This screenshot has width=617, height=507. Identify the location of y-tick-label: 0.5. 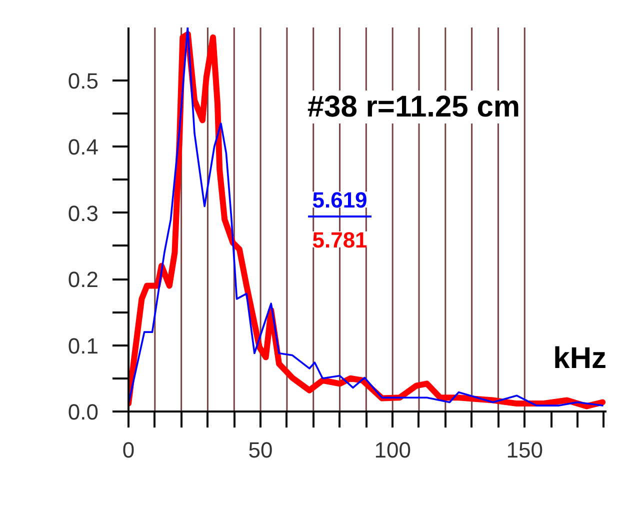
(83, 81).